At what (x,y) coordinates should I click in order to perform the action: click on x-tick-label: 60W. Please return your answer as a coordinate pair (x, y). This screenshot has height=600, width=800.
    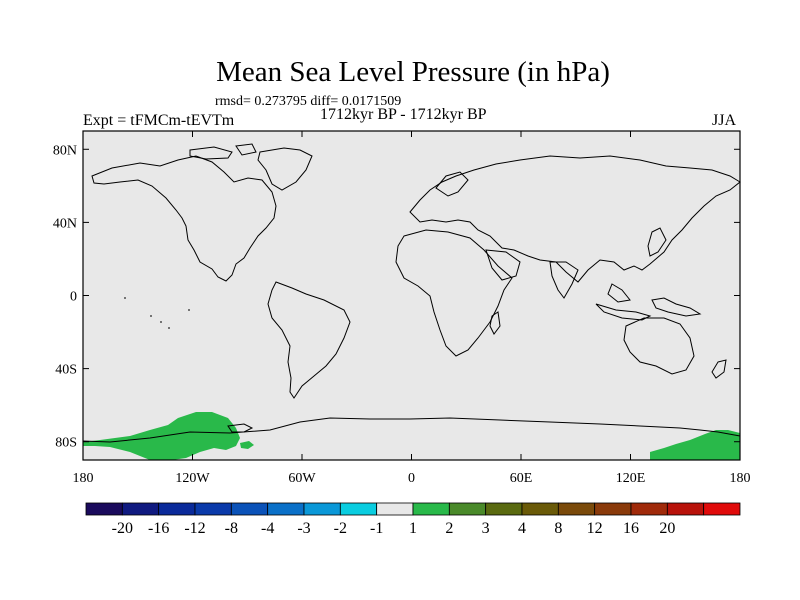
    Looking at the image, I should click on (302, 478).